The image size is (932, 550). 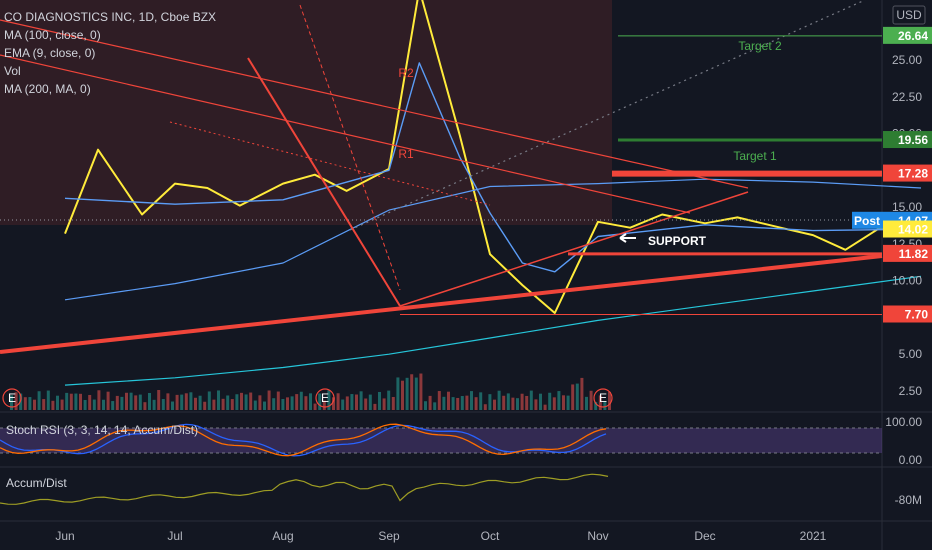 What do you see at coordinates (908, 500) in the screenshot?
I see `accum-tick-label: -80M` at bounding box center [908, 500].